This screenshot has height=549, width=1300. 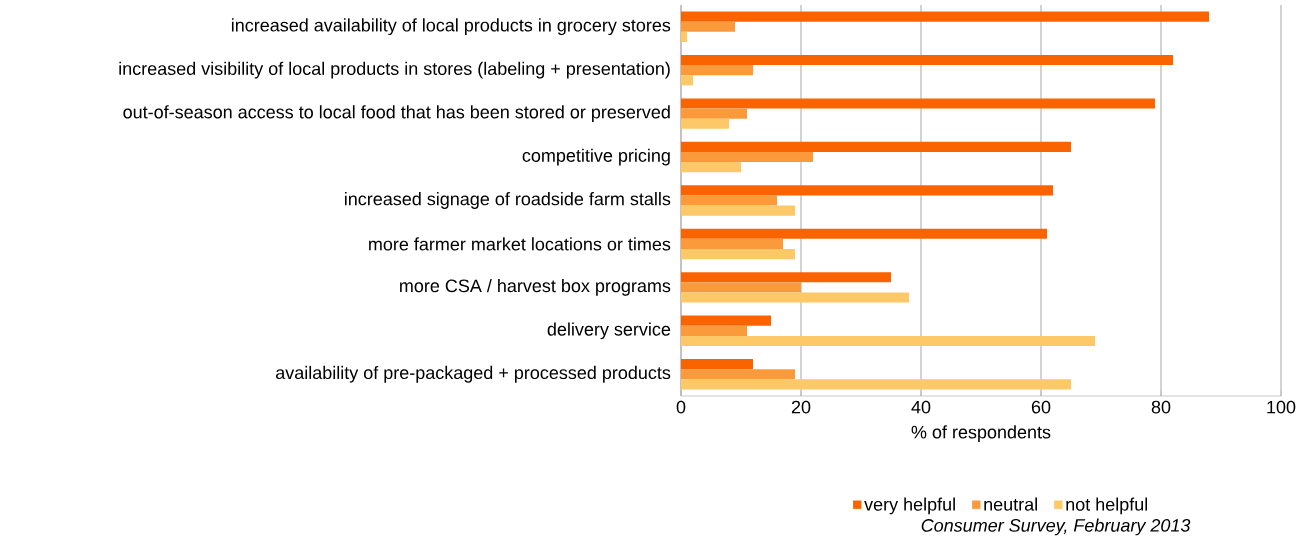 What do you see at coordinates (508, 200) in the screenshot?
I see `y-tick-label: increased signage of roadside farm stalls` at bounding box center [508, 200].